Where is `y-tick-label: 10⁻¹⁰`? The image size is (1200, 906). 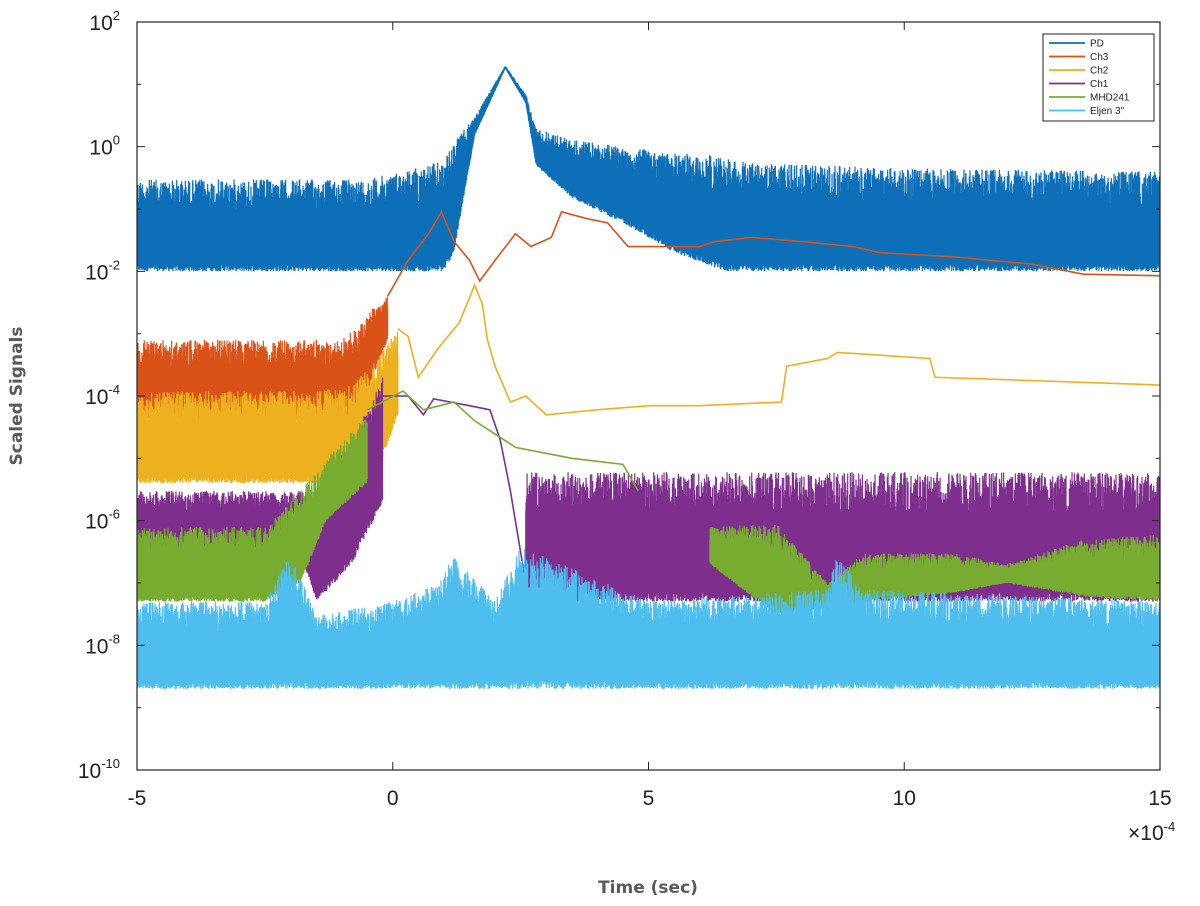 y-tick-label: 10⁻¹⁰ is located at coordinates (99, 769).